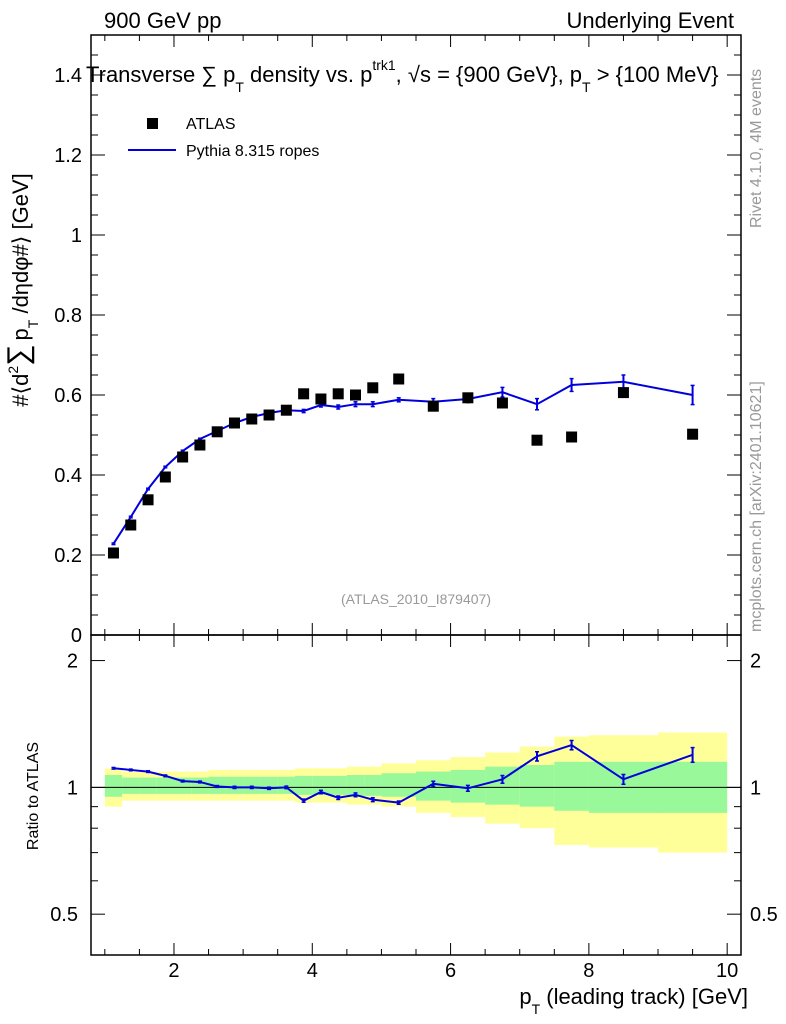  What do you see at coordinates (755, 788) in the screenshot?
I see `ratio-y-tick-label-right: 1` at bounding box center [755, 788].